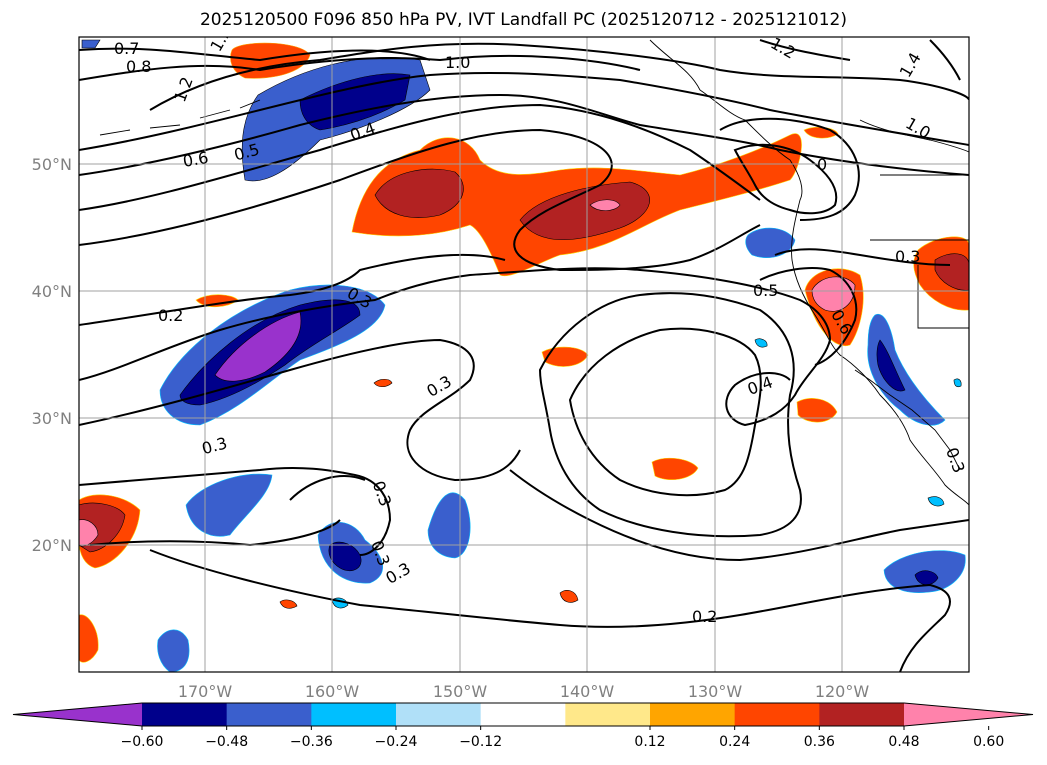 Image resolution: width=1047 pixels, height=765 pixels. What do you see at coordinates (142, 742) in the screenshot?
I see `colorbar-tick-label: −0.60` at bounding box center [142, 742].